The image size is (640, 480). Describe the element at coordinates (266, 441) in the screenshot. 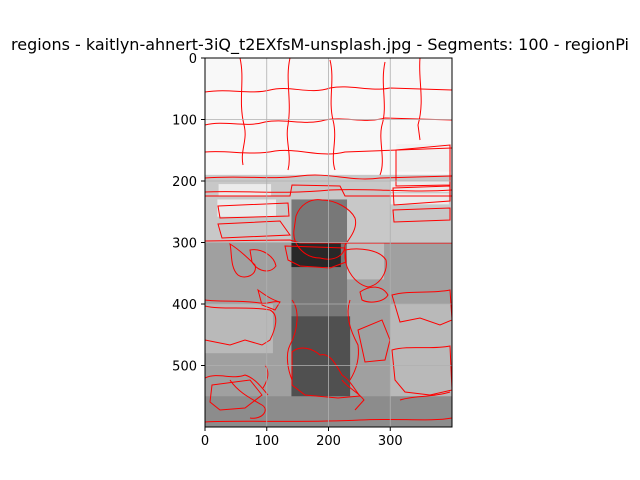

I see `x-tick-label: 100` at that location.